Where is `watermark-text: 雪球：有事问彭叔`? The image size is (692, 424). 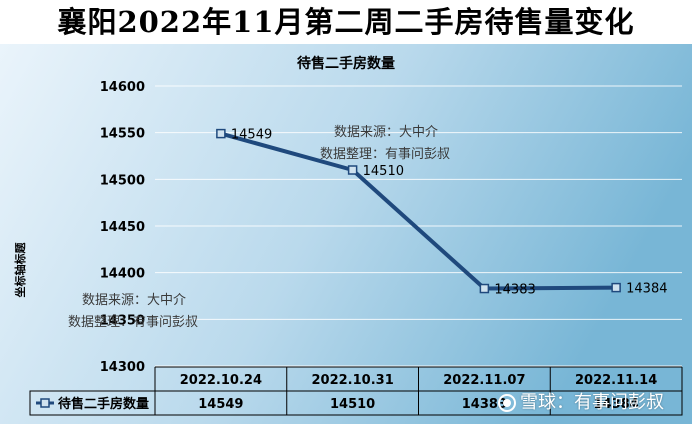
watermark-text: 雪球：有事问彭叔 is located at coordinates (592, 402).